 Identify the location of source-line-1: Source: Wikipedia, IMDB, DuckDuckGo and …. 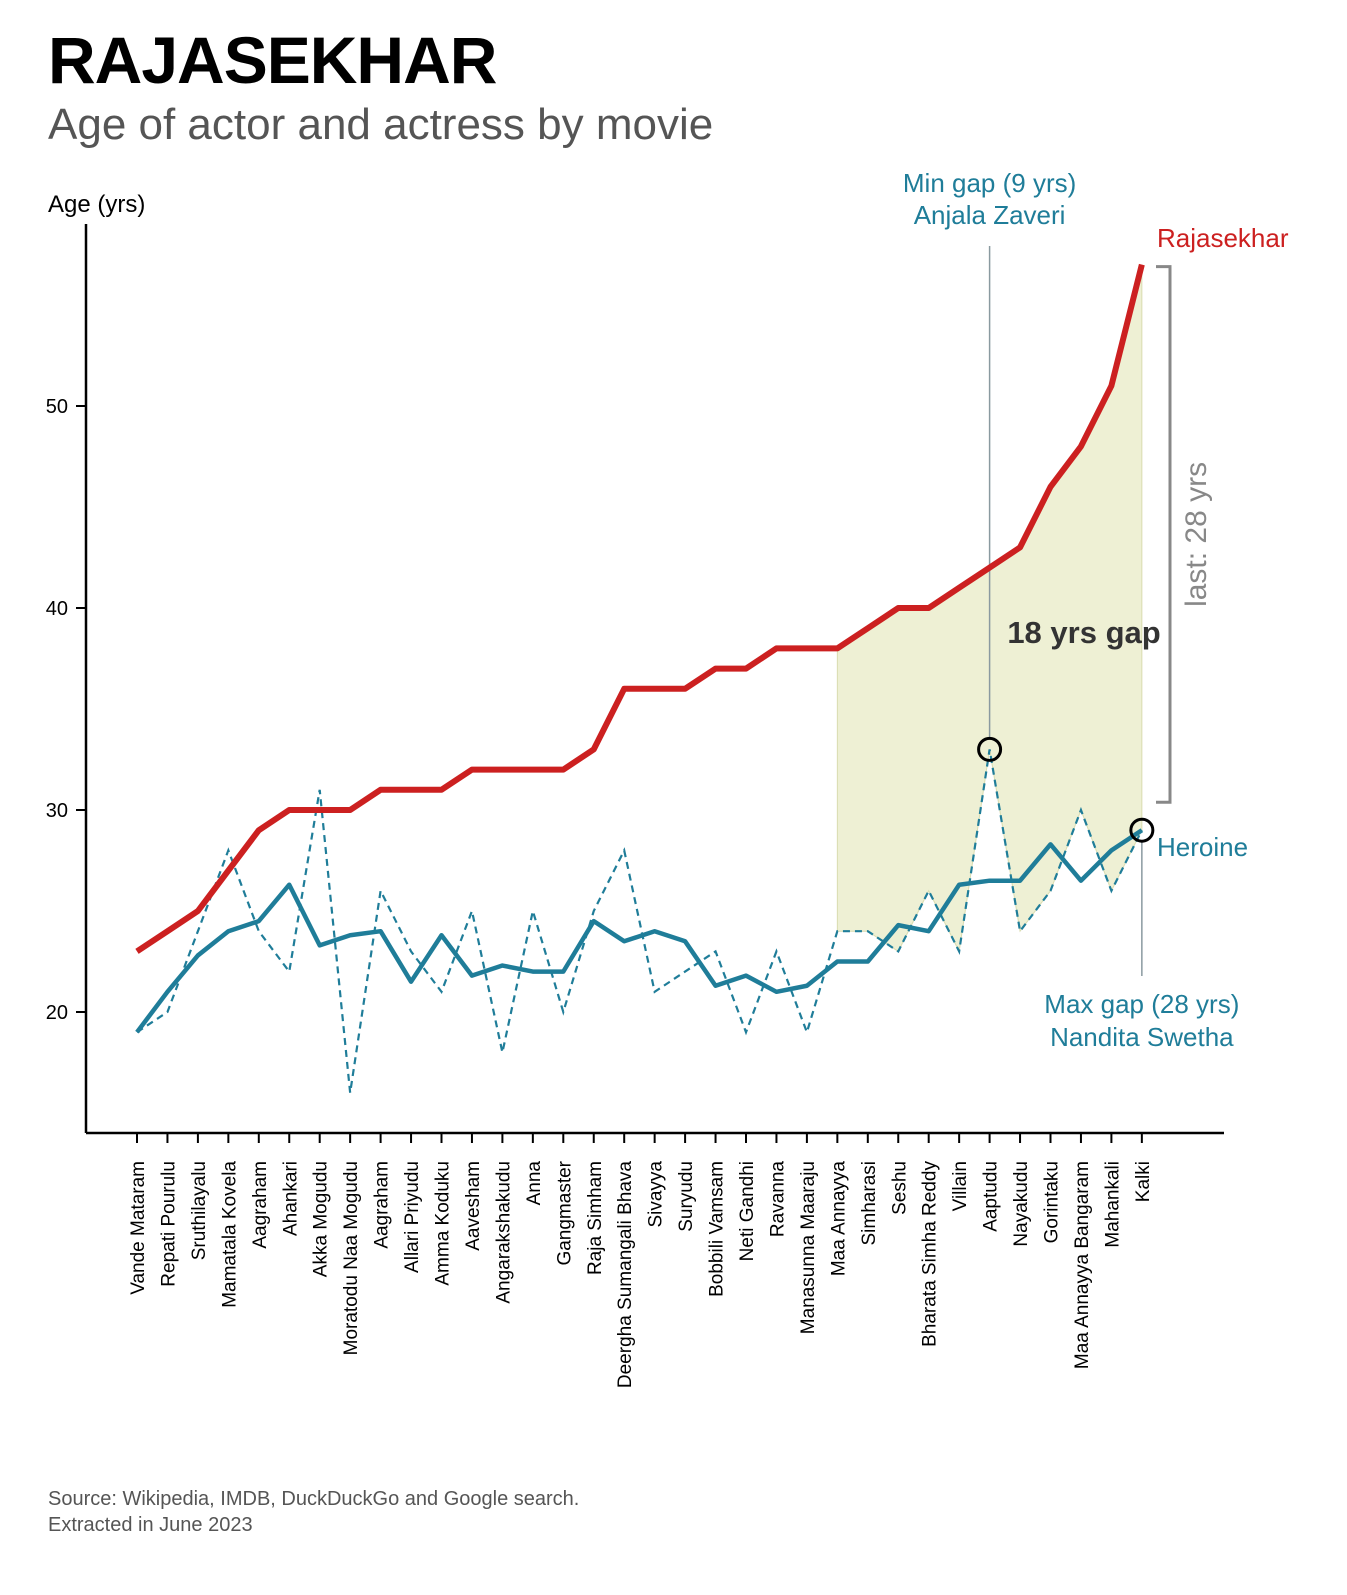
(314, 1499).